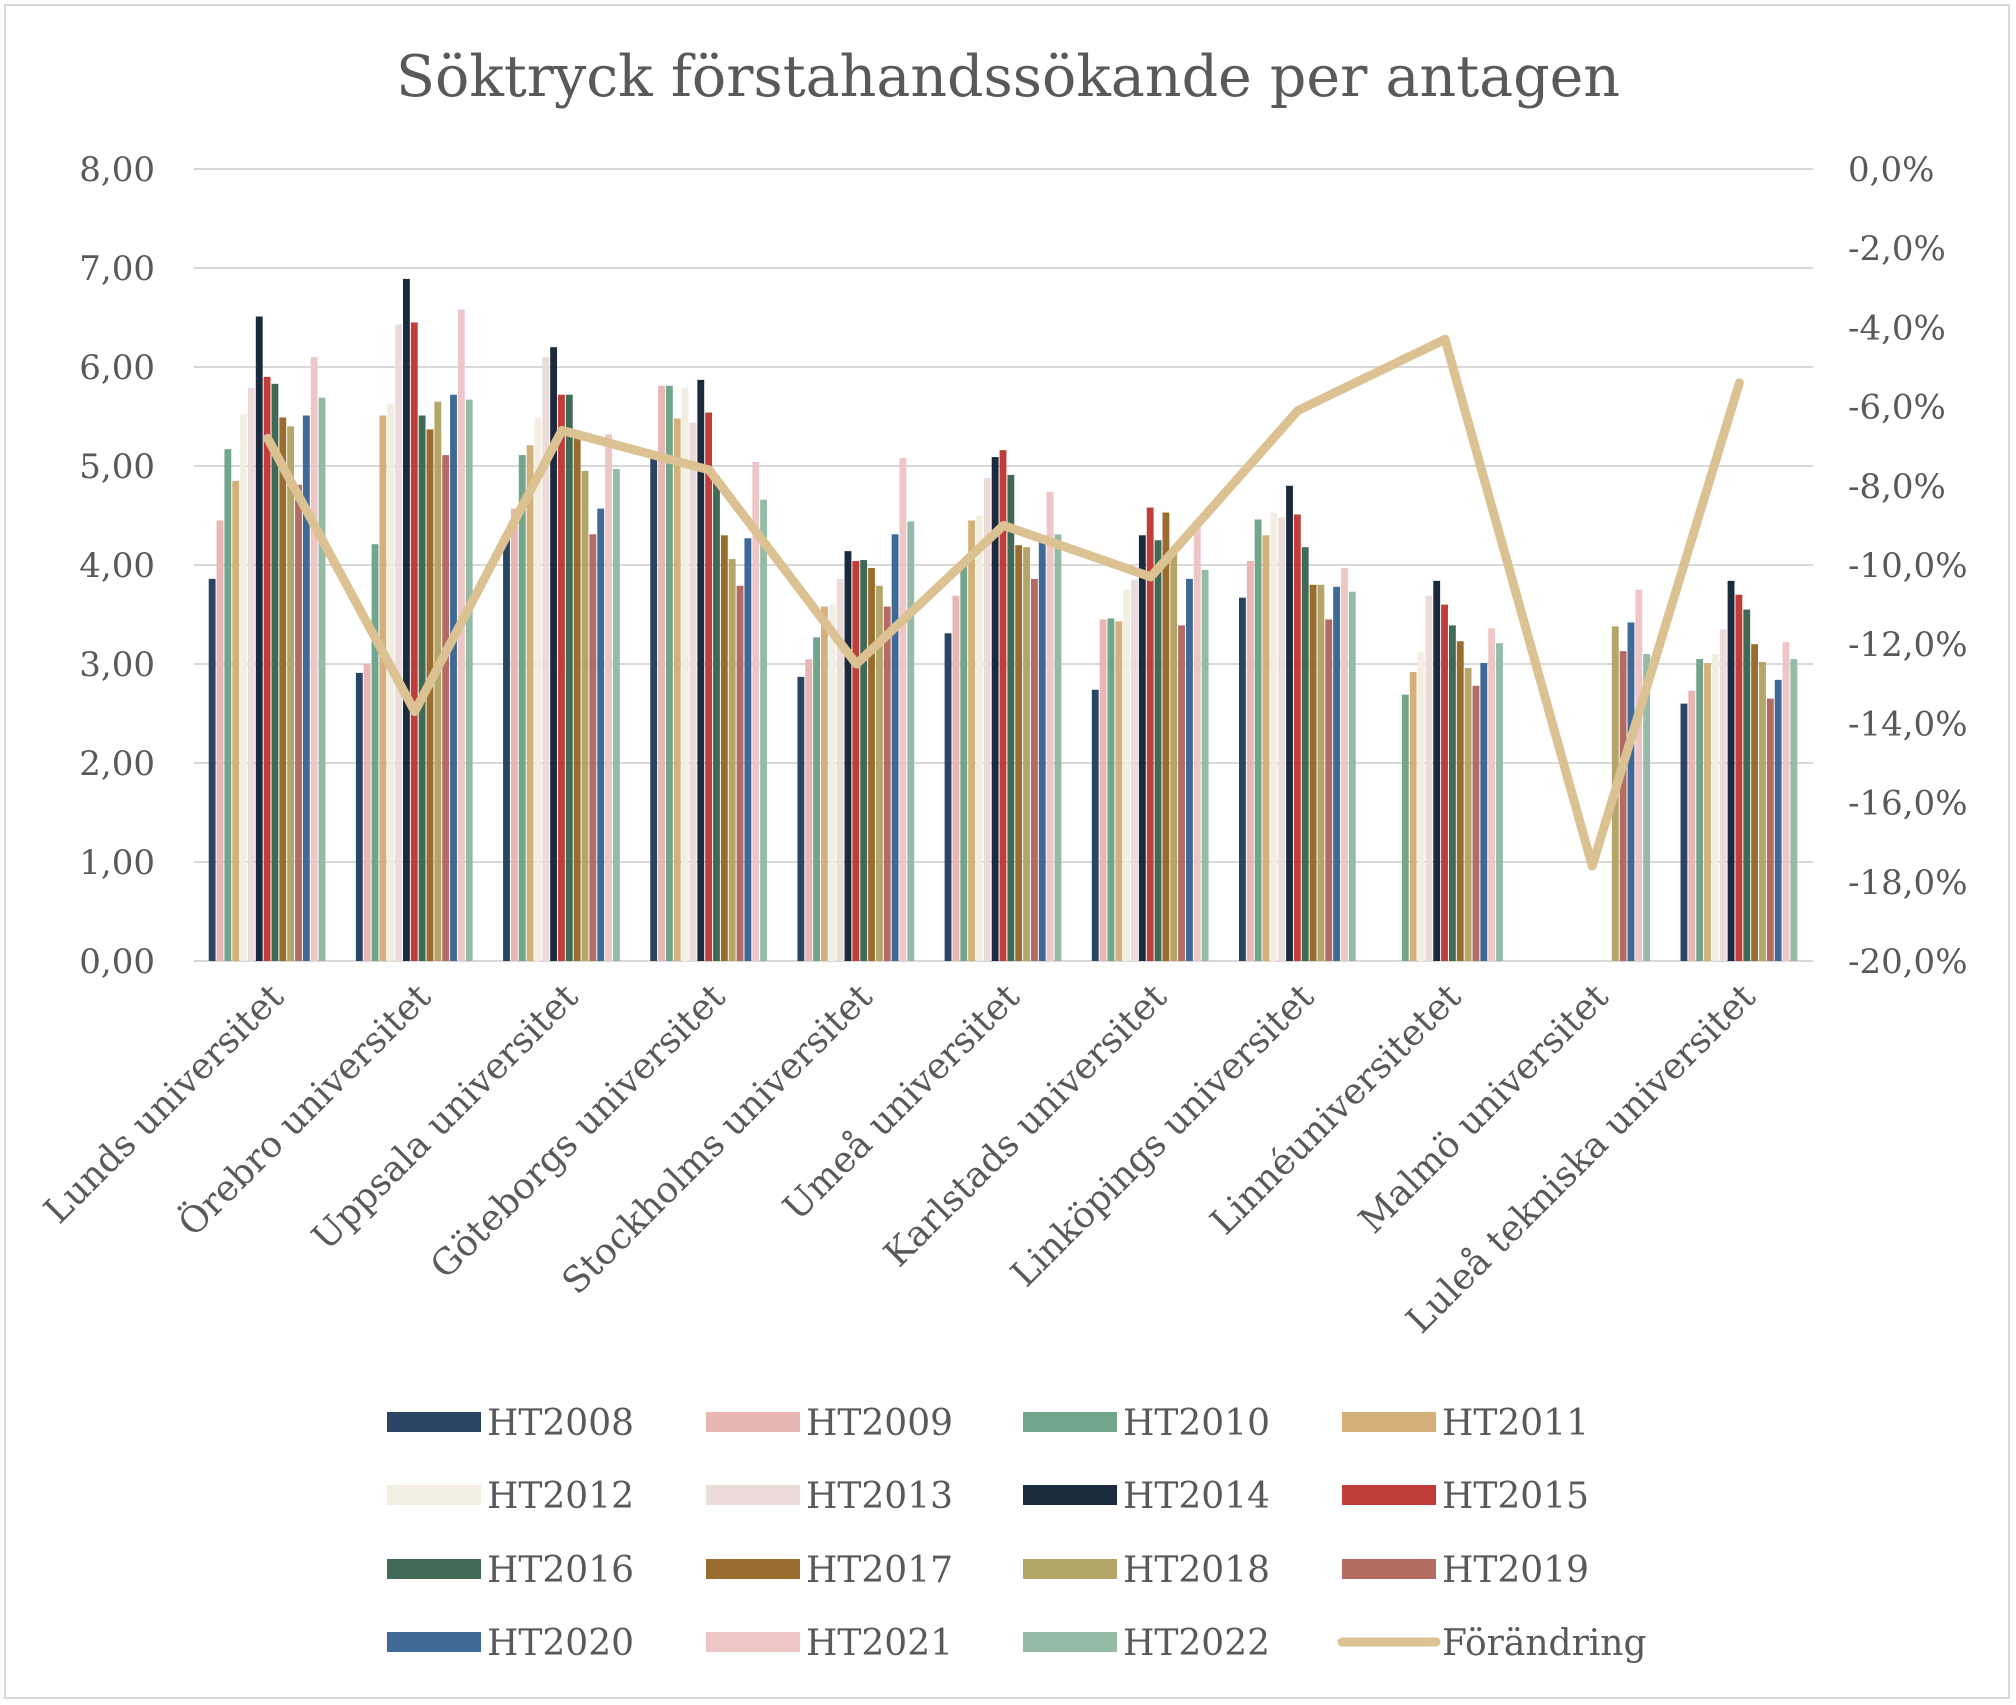 This screenshot has height=1705, width=2016. What do you see at coordinates (718, 1139) in the screenshot?
I see `category-label: Stockholms universitet` at bounding box center [718, 1139].